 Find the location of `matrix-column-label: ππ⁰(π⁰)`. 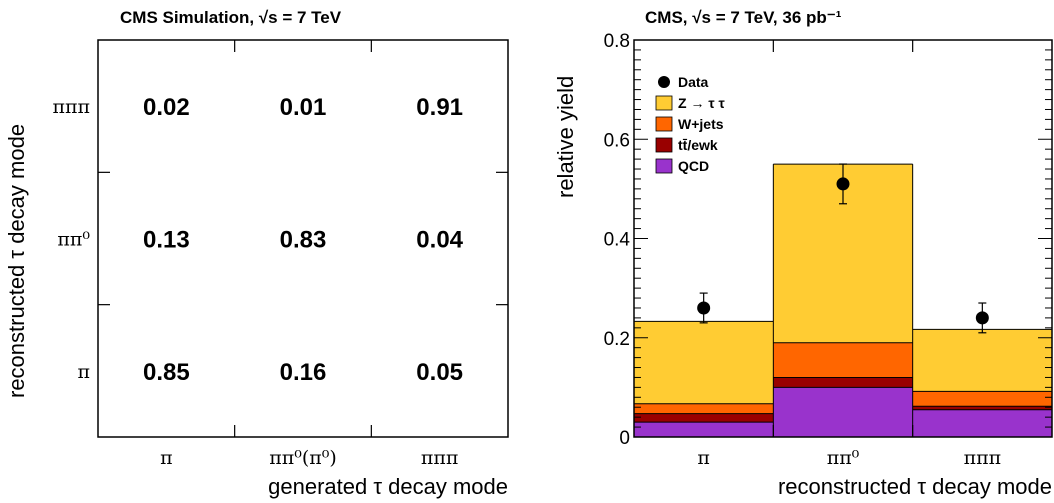

matrix-column-label: ππ⁰(π⁰) is located at coordinates (303, 458).